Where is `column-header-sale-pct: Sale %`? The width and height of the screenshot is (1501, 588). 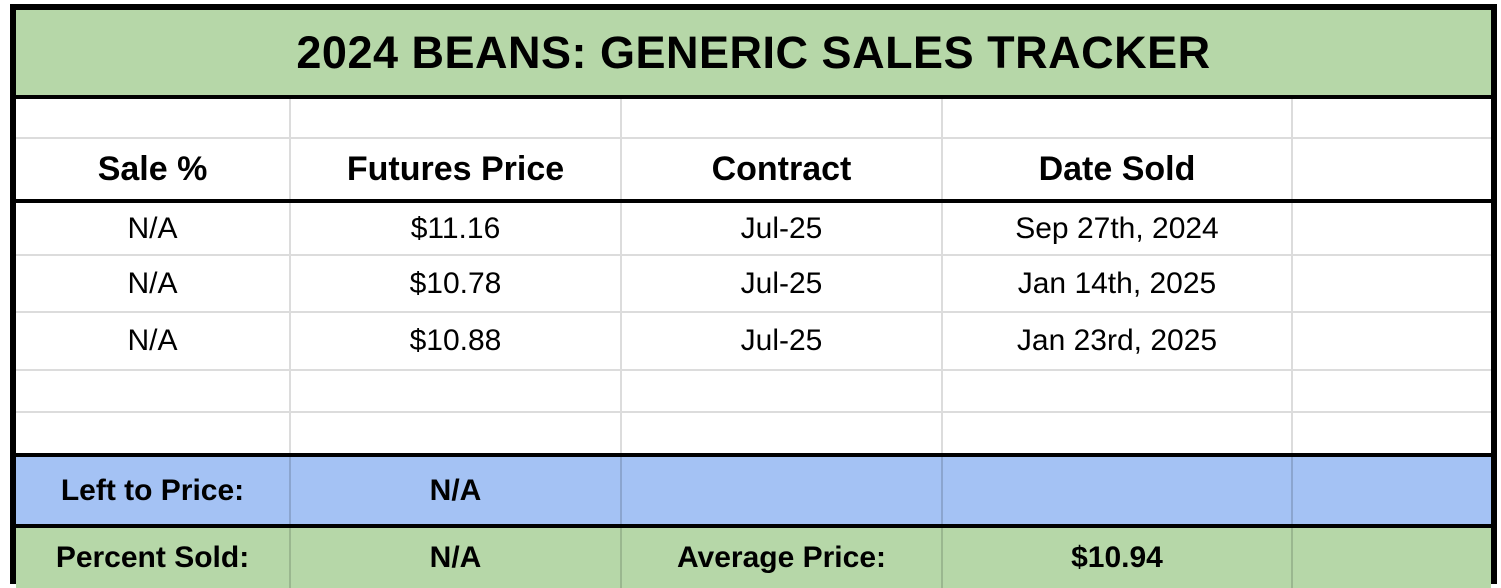 column-header-sale-pct: Sale % is located at coordinates (153, 169).